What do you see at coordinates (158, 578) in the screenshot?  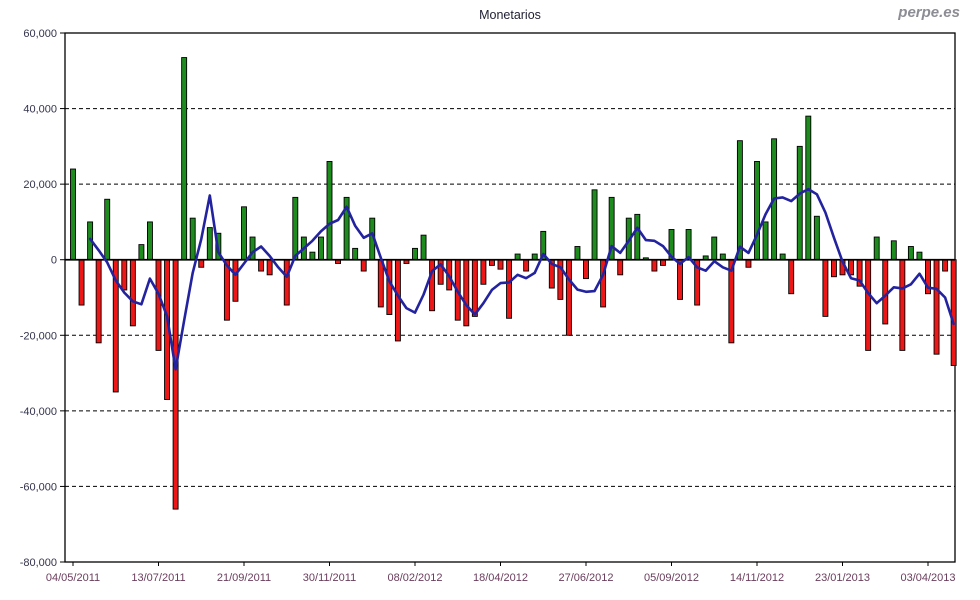 I see `x-tick-label: 13/07/2011` at bounding box center [158, 578].